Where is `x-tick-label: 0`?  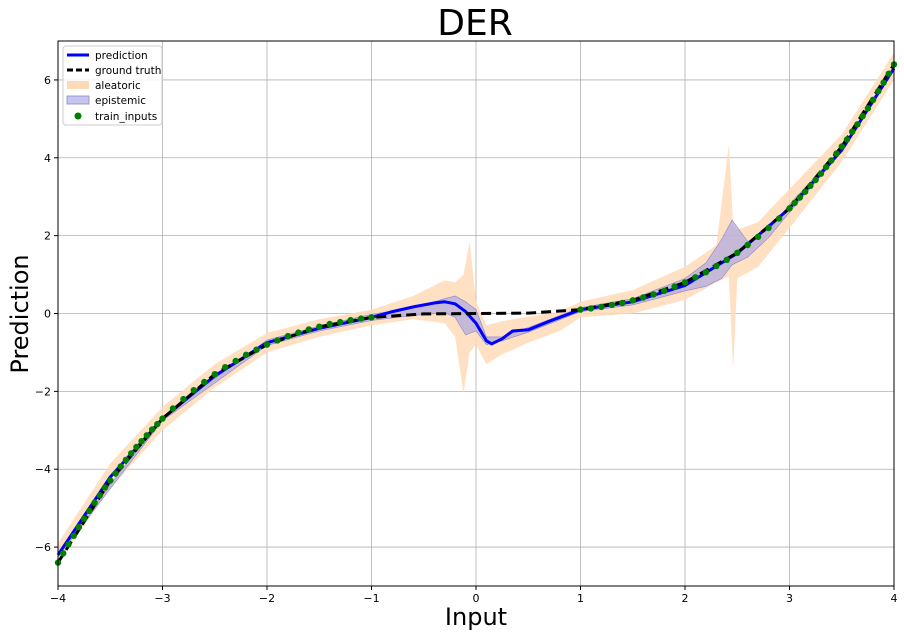 x-tick-label: 0 is located at coordinates (476, 598).